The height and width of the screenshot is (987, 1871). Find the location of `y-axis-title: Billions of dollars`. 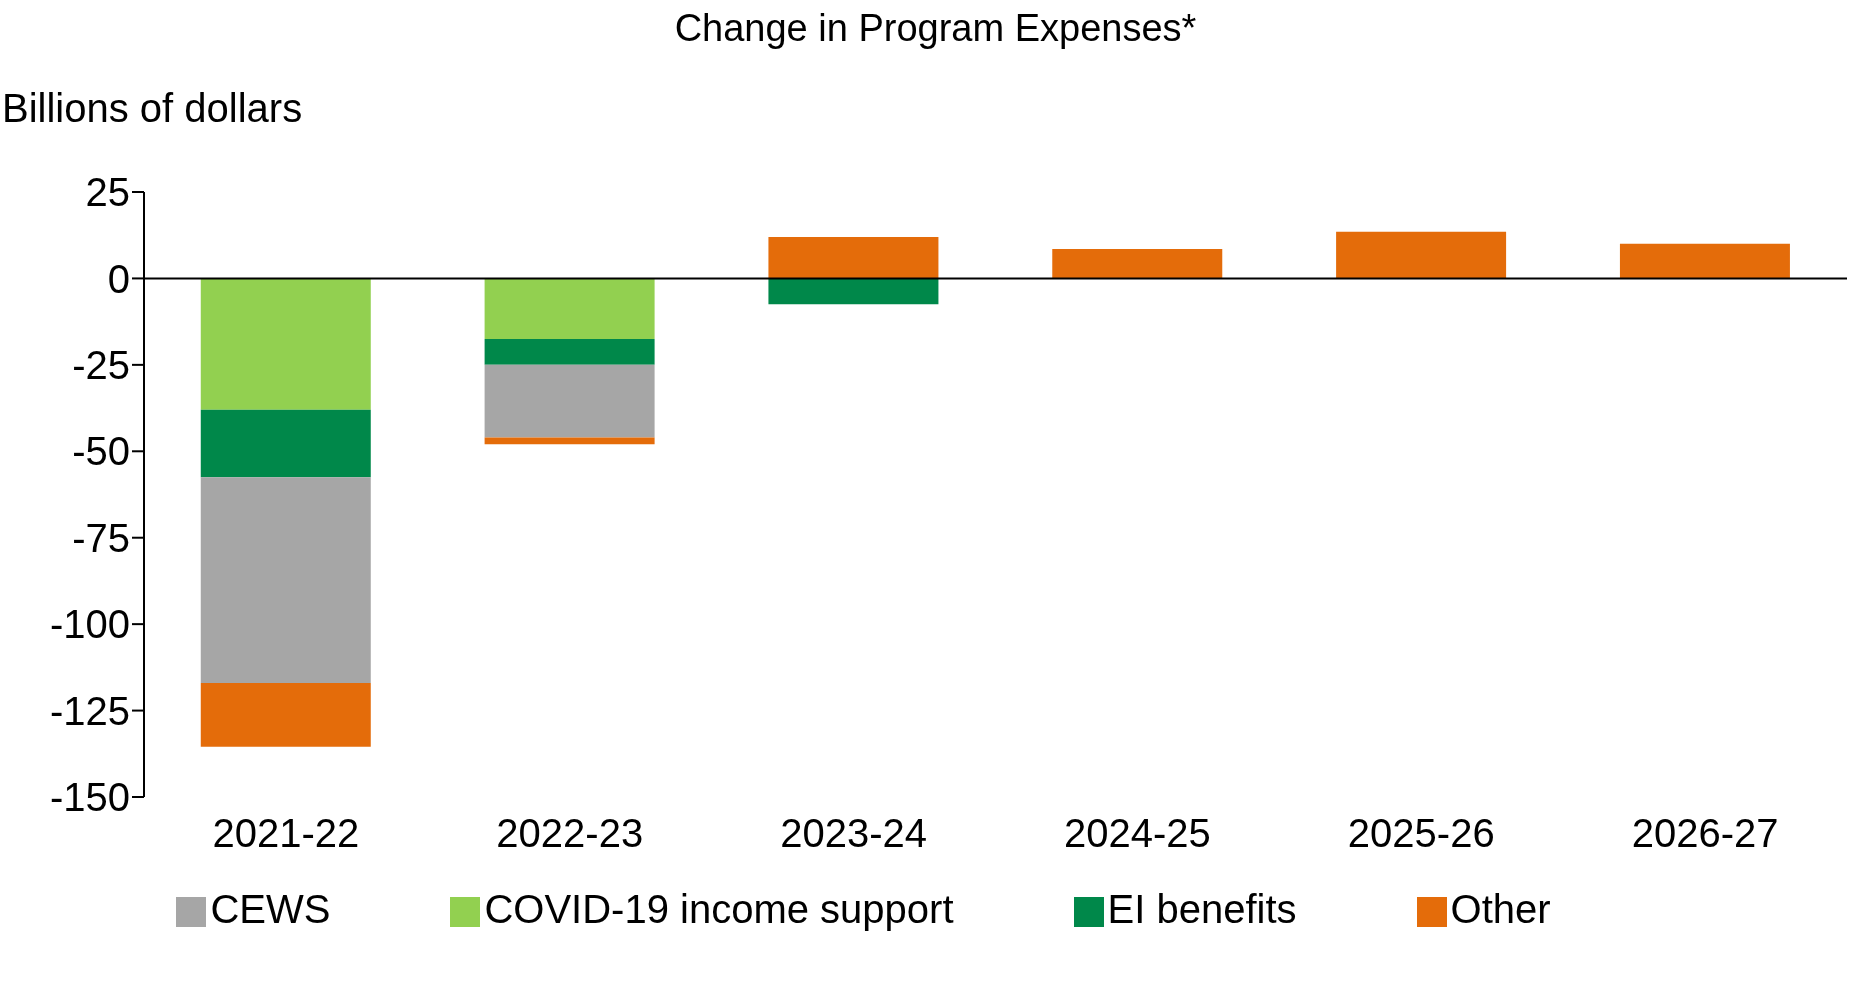

y-axis-title: Billions of dollars is located at coordinates (152, 108).